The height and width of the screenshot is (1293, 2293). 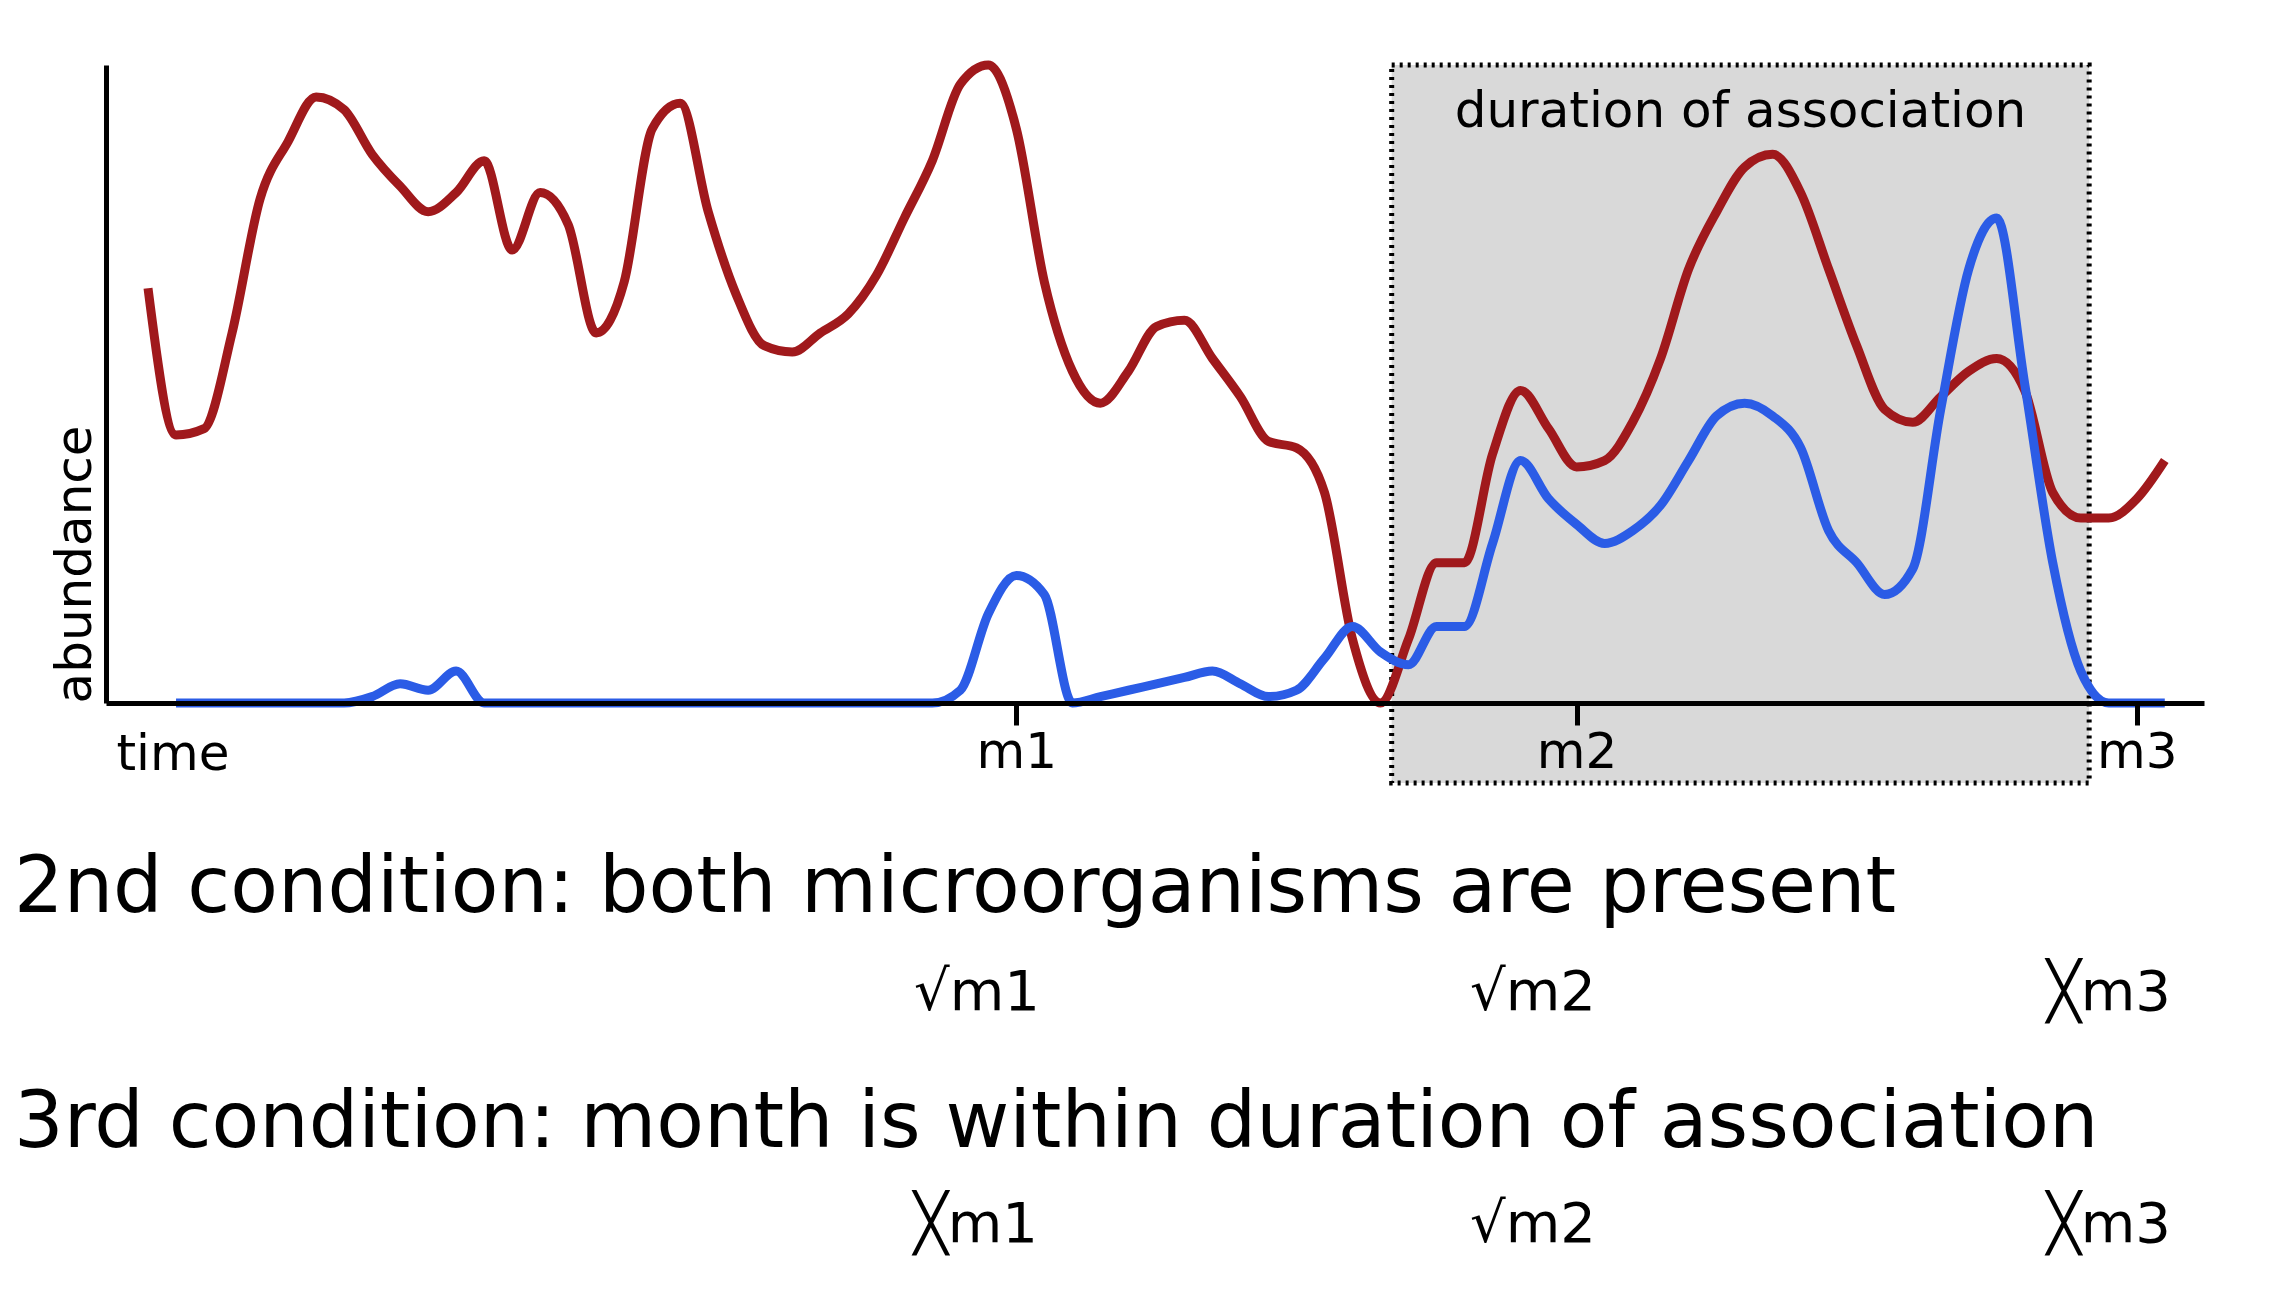 What do you see at coordinates (173, 752) in the screenshot?
I see `x-axis-title: time` at bounding box center [173, 752].